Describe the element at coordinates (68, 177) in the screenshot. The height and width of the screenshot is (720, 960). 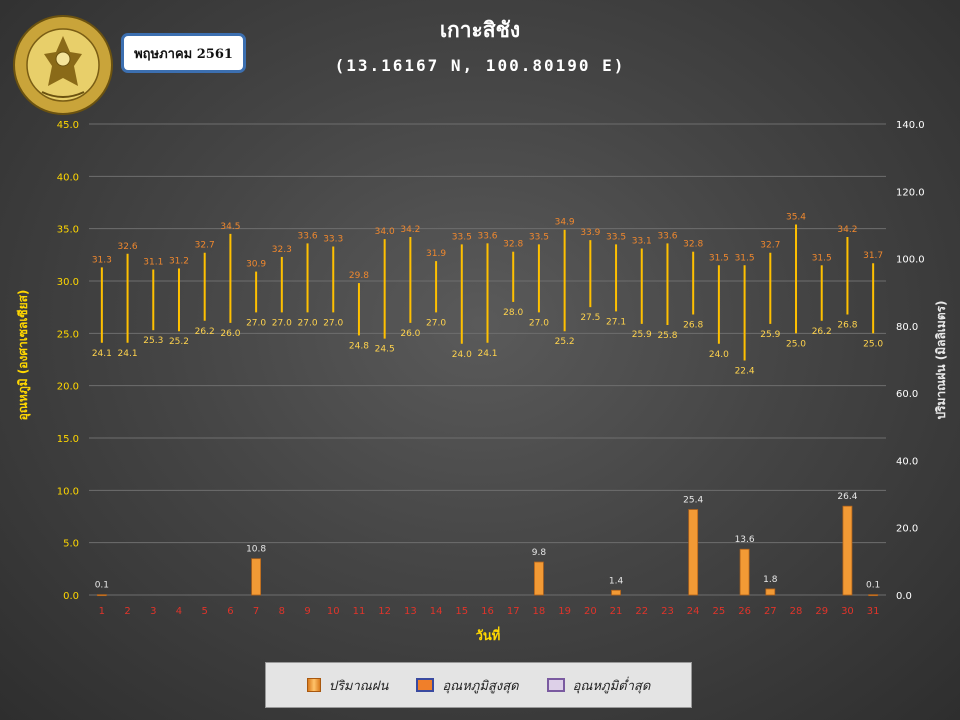
I see `y-left-tick-label: 40.0` at that location.